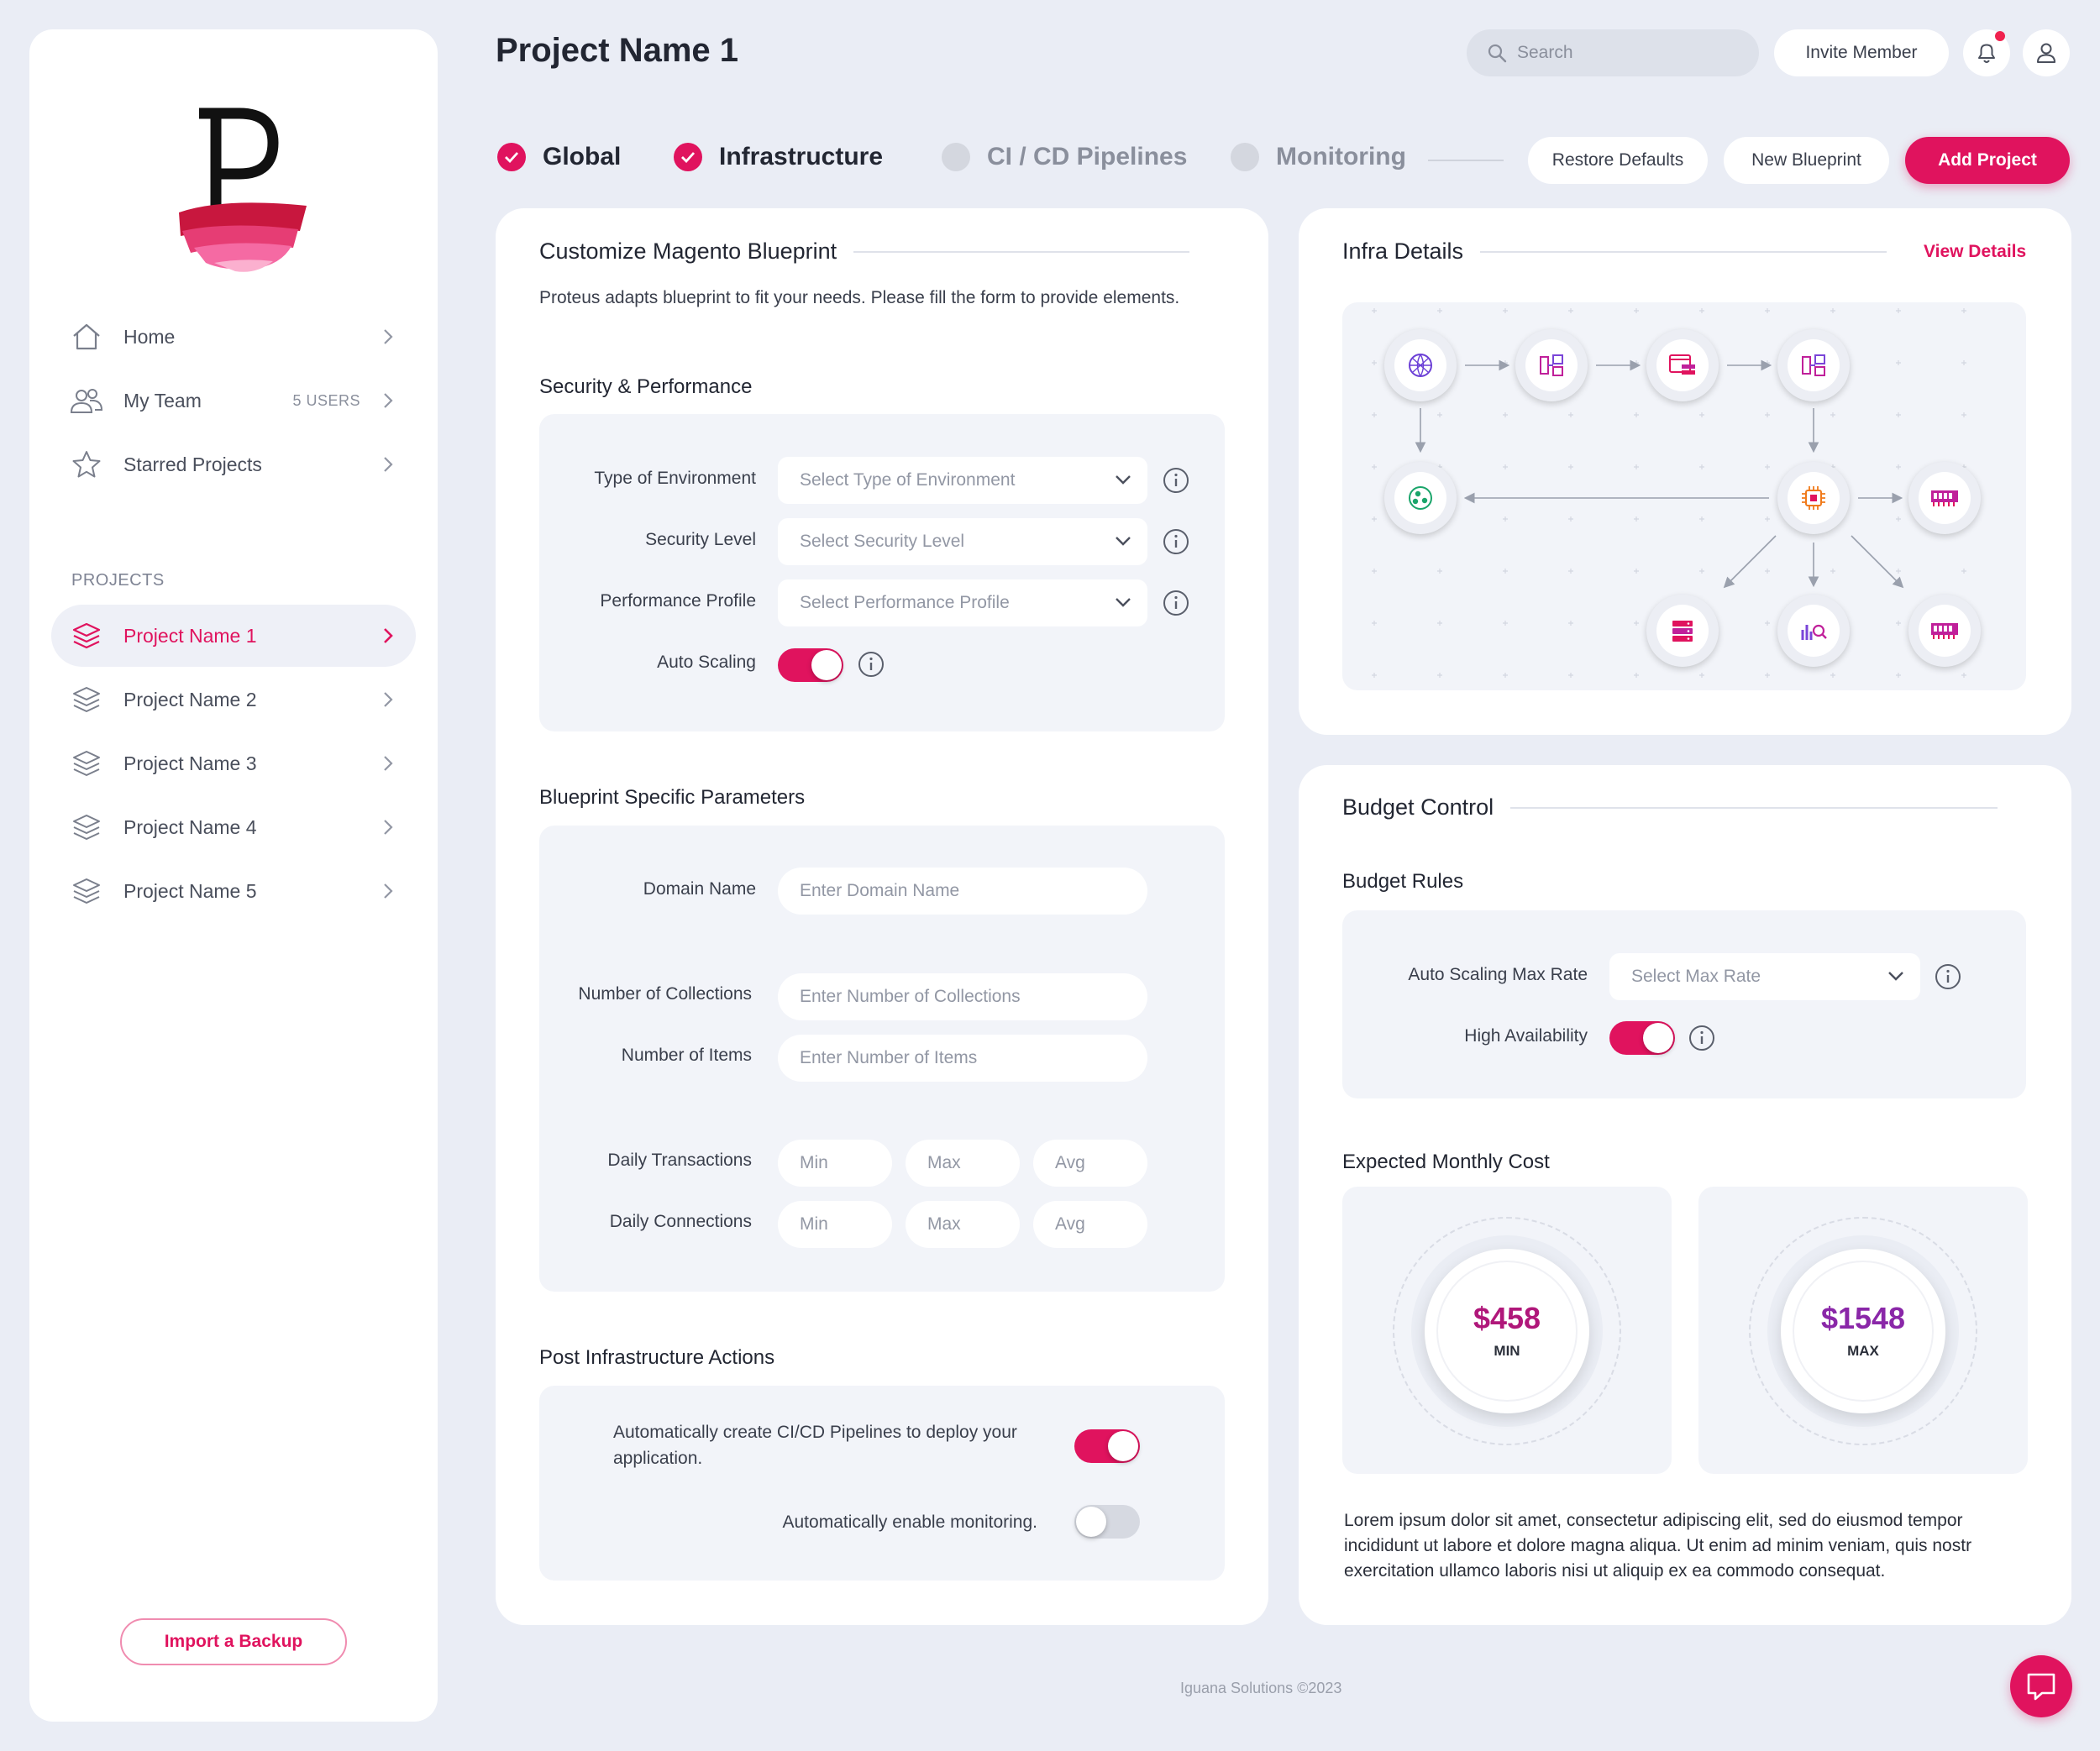 The image size is (2100, 1751). Describe the element at coordinates (1613, 52) in the screenshot. I see `search-input: Search` at that location.